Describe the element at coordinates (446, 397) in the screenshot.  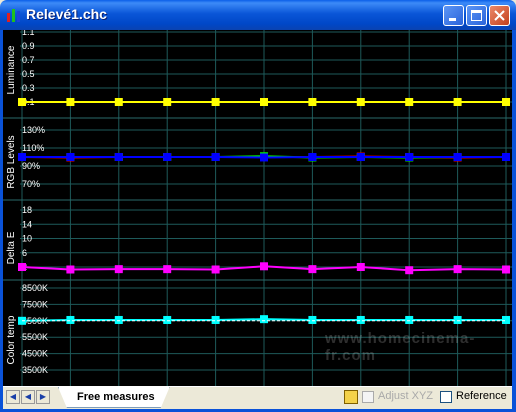
I see `reference-checkbox` at that location.